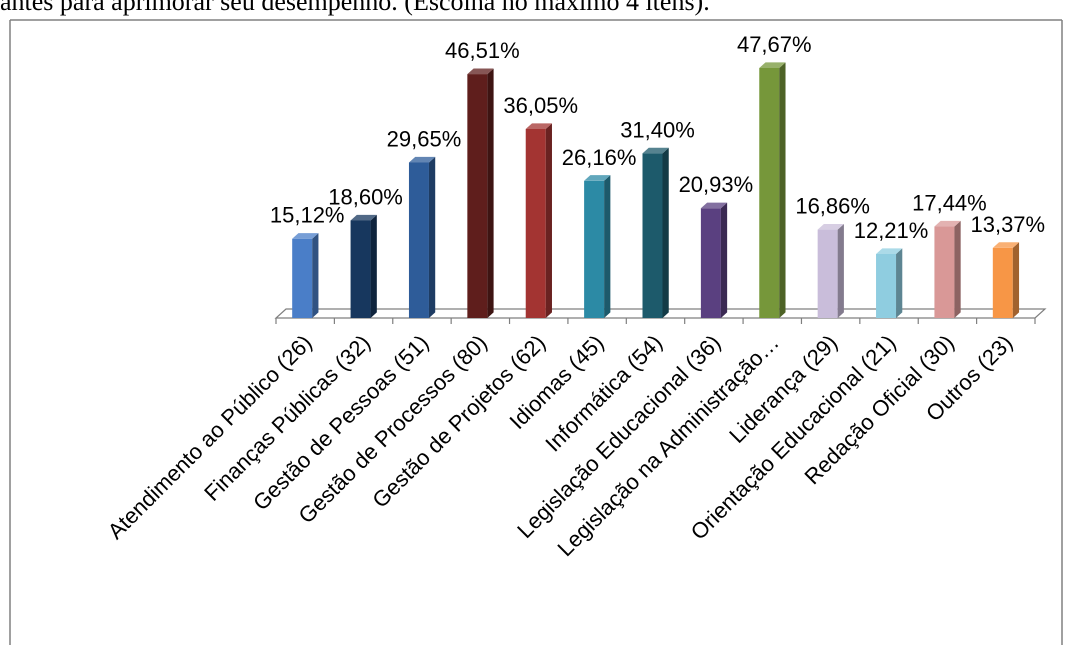  I want to click on data-label: 20,93%, so click(716, 184).